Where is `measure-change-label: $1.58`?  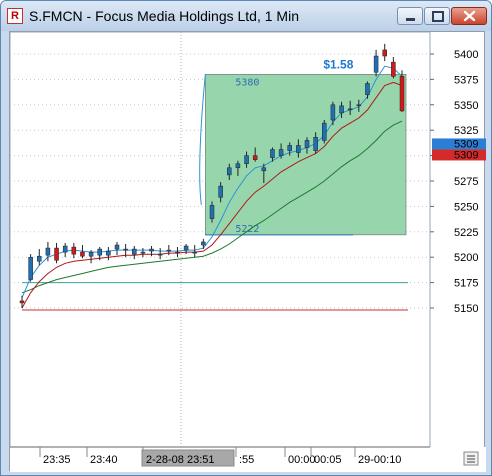
measure-change-label: $1.58 is located at coordinates (338, 64).